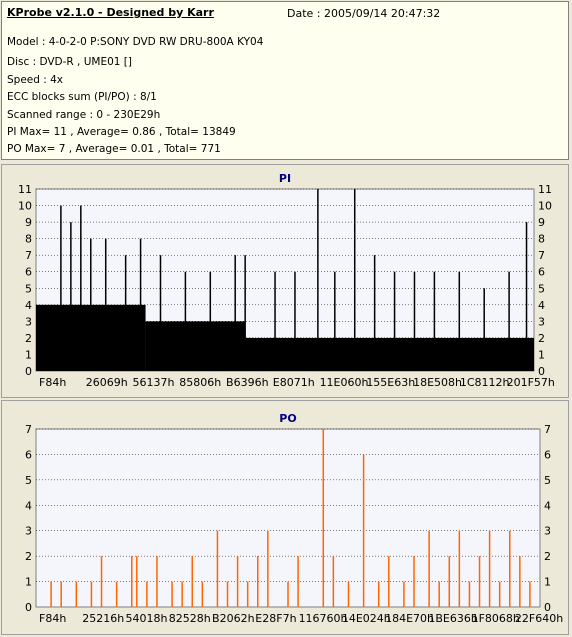  I want to click on y-tick-left: 11, so click(25, 189).